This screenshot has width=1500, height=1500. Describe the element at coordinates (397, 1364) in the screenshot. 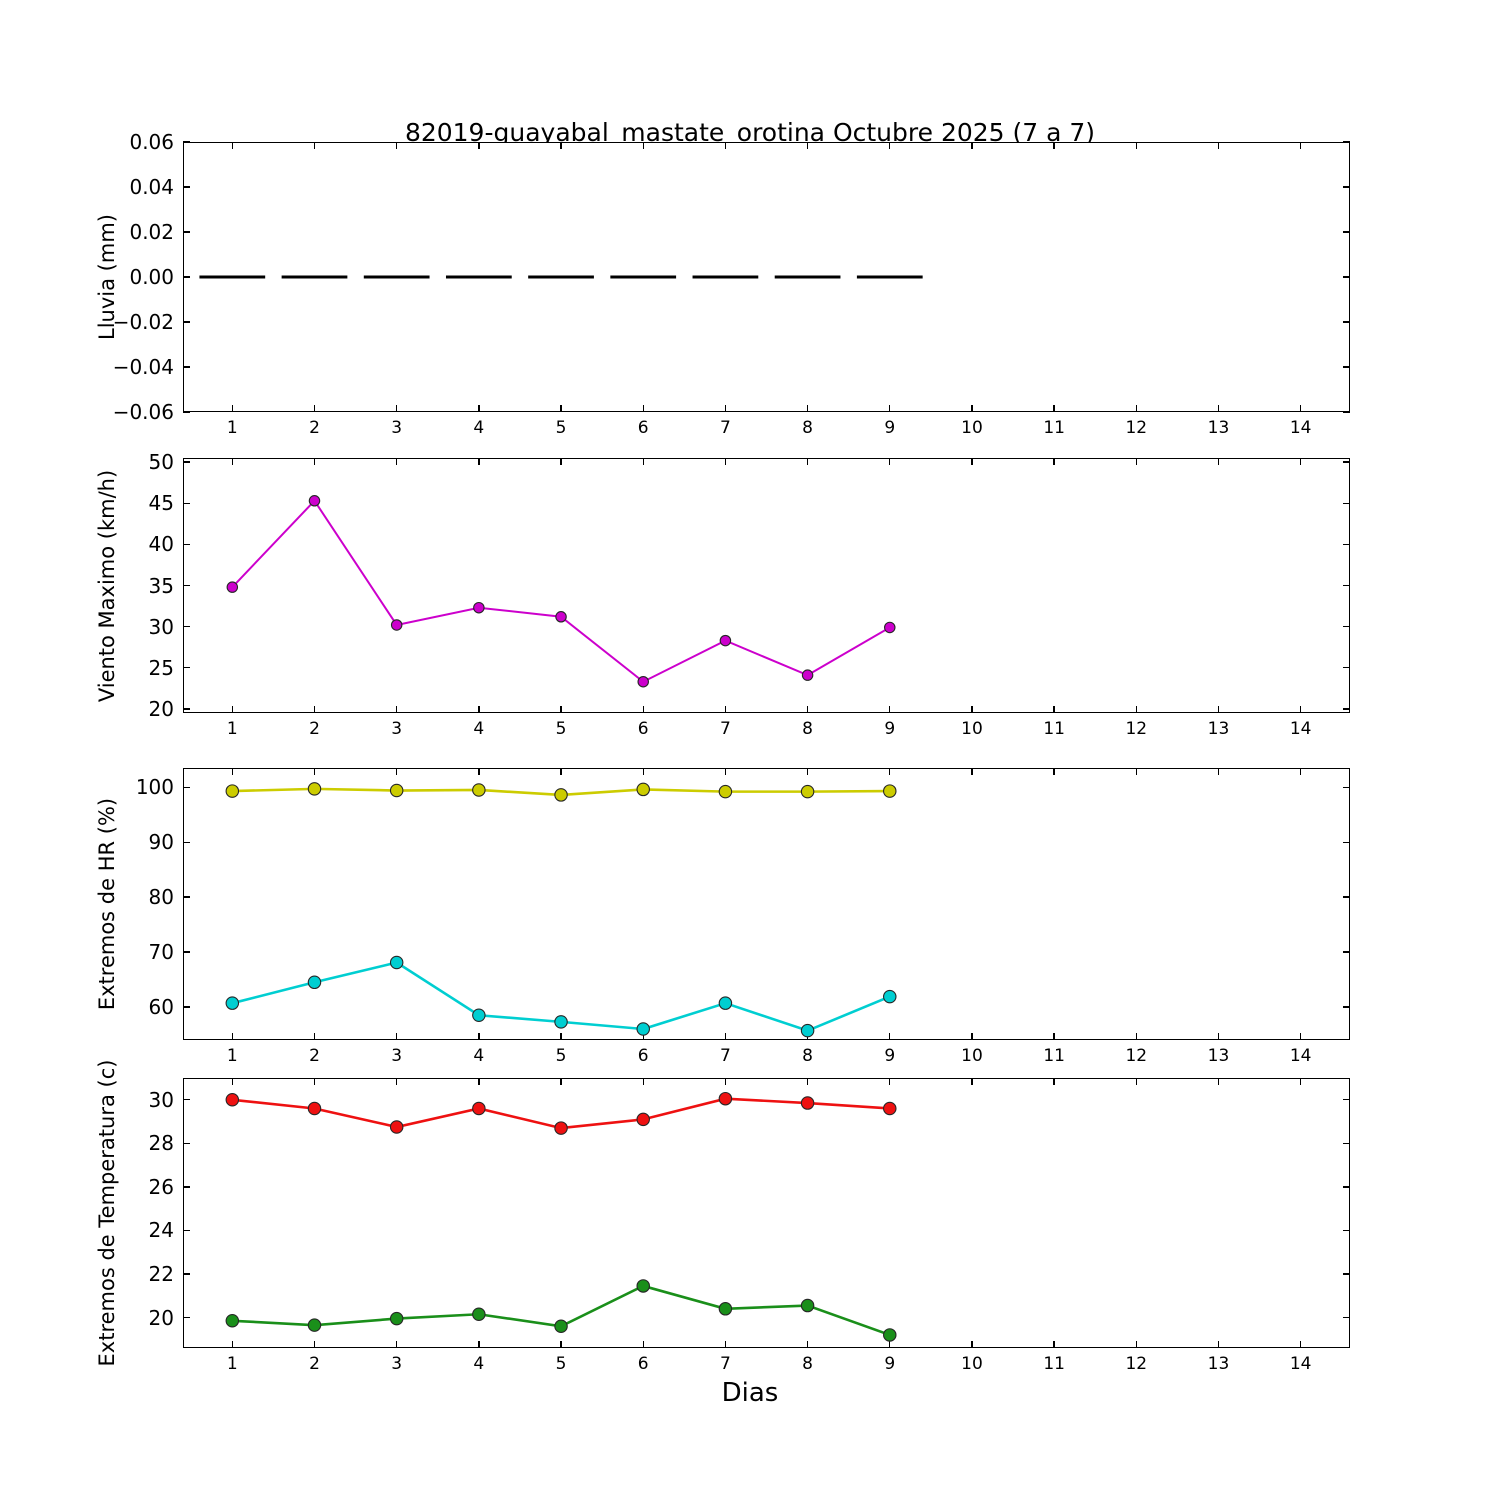

I see `x-tick-label: 3` at that location.